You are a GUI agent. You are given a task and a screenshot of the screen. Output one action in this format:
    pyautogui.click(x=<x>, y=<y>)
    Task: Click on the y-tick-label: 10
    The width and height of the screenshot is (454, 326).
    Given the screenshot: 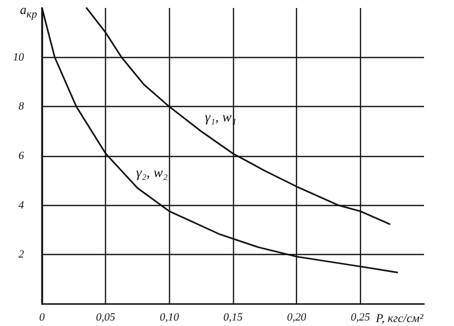 What is the action you would take?
    pyautogui.click(x=18, y=57)
    